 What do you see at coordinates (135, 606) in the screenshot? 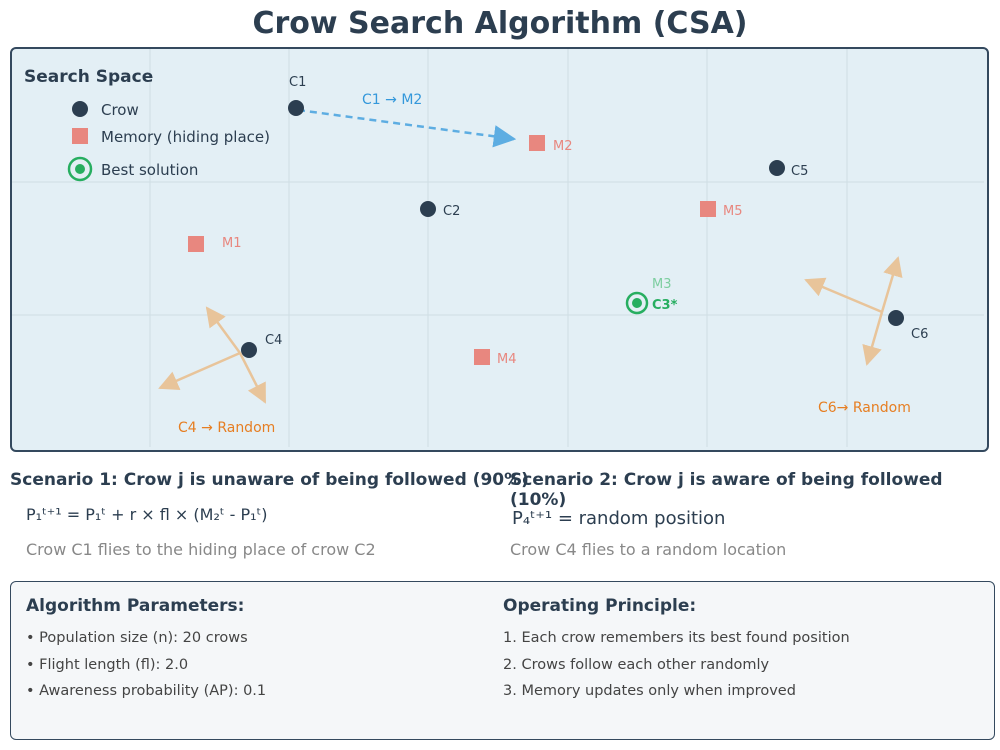
I see `parameters-heading: Algorithm Parameters:` at bounding box center [135, 606].